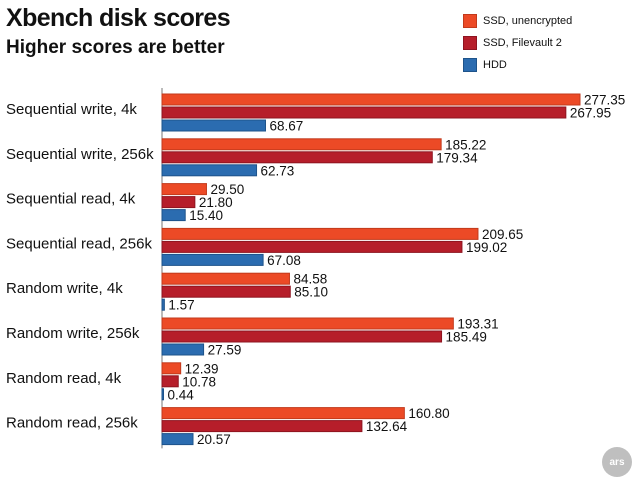 This screenshot has width=640, height=480. Describe the element at coordinates (64, 378) in the screenshot. I see `category-label-random-read-4k: Random read, 4k` at that location.